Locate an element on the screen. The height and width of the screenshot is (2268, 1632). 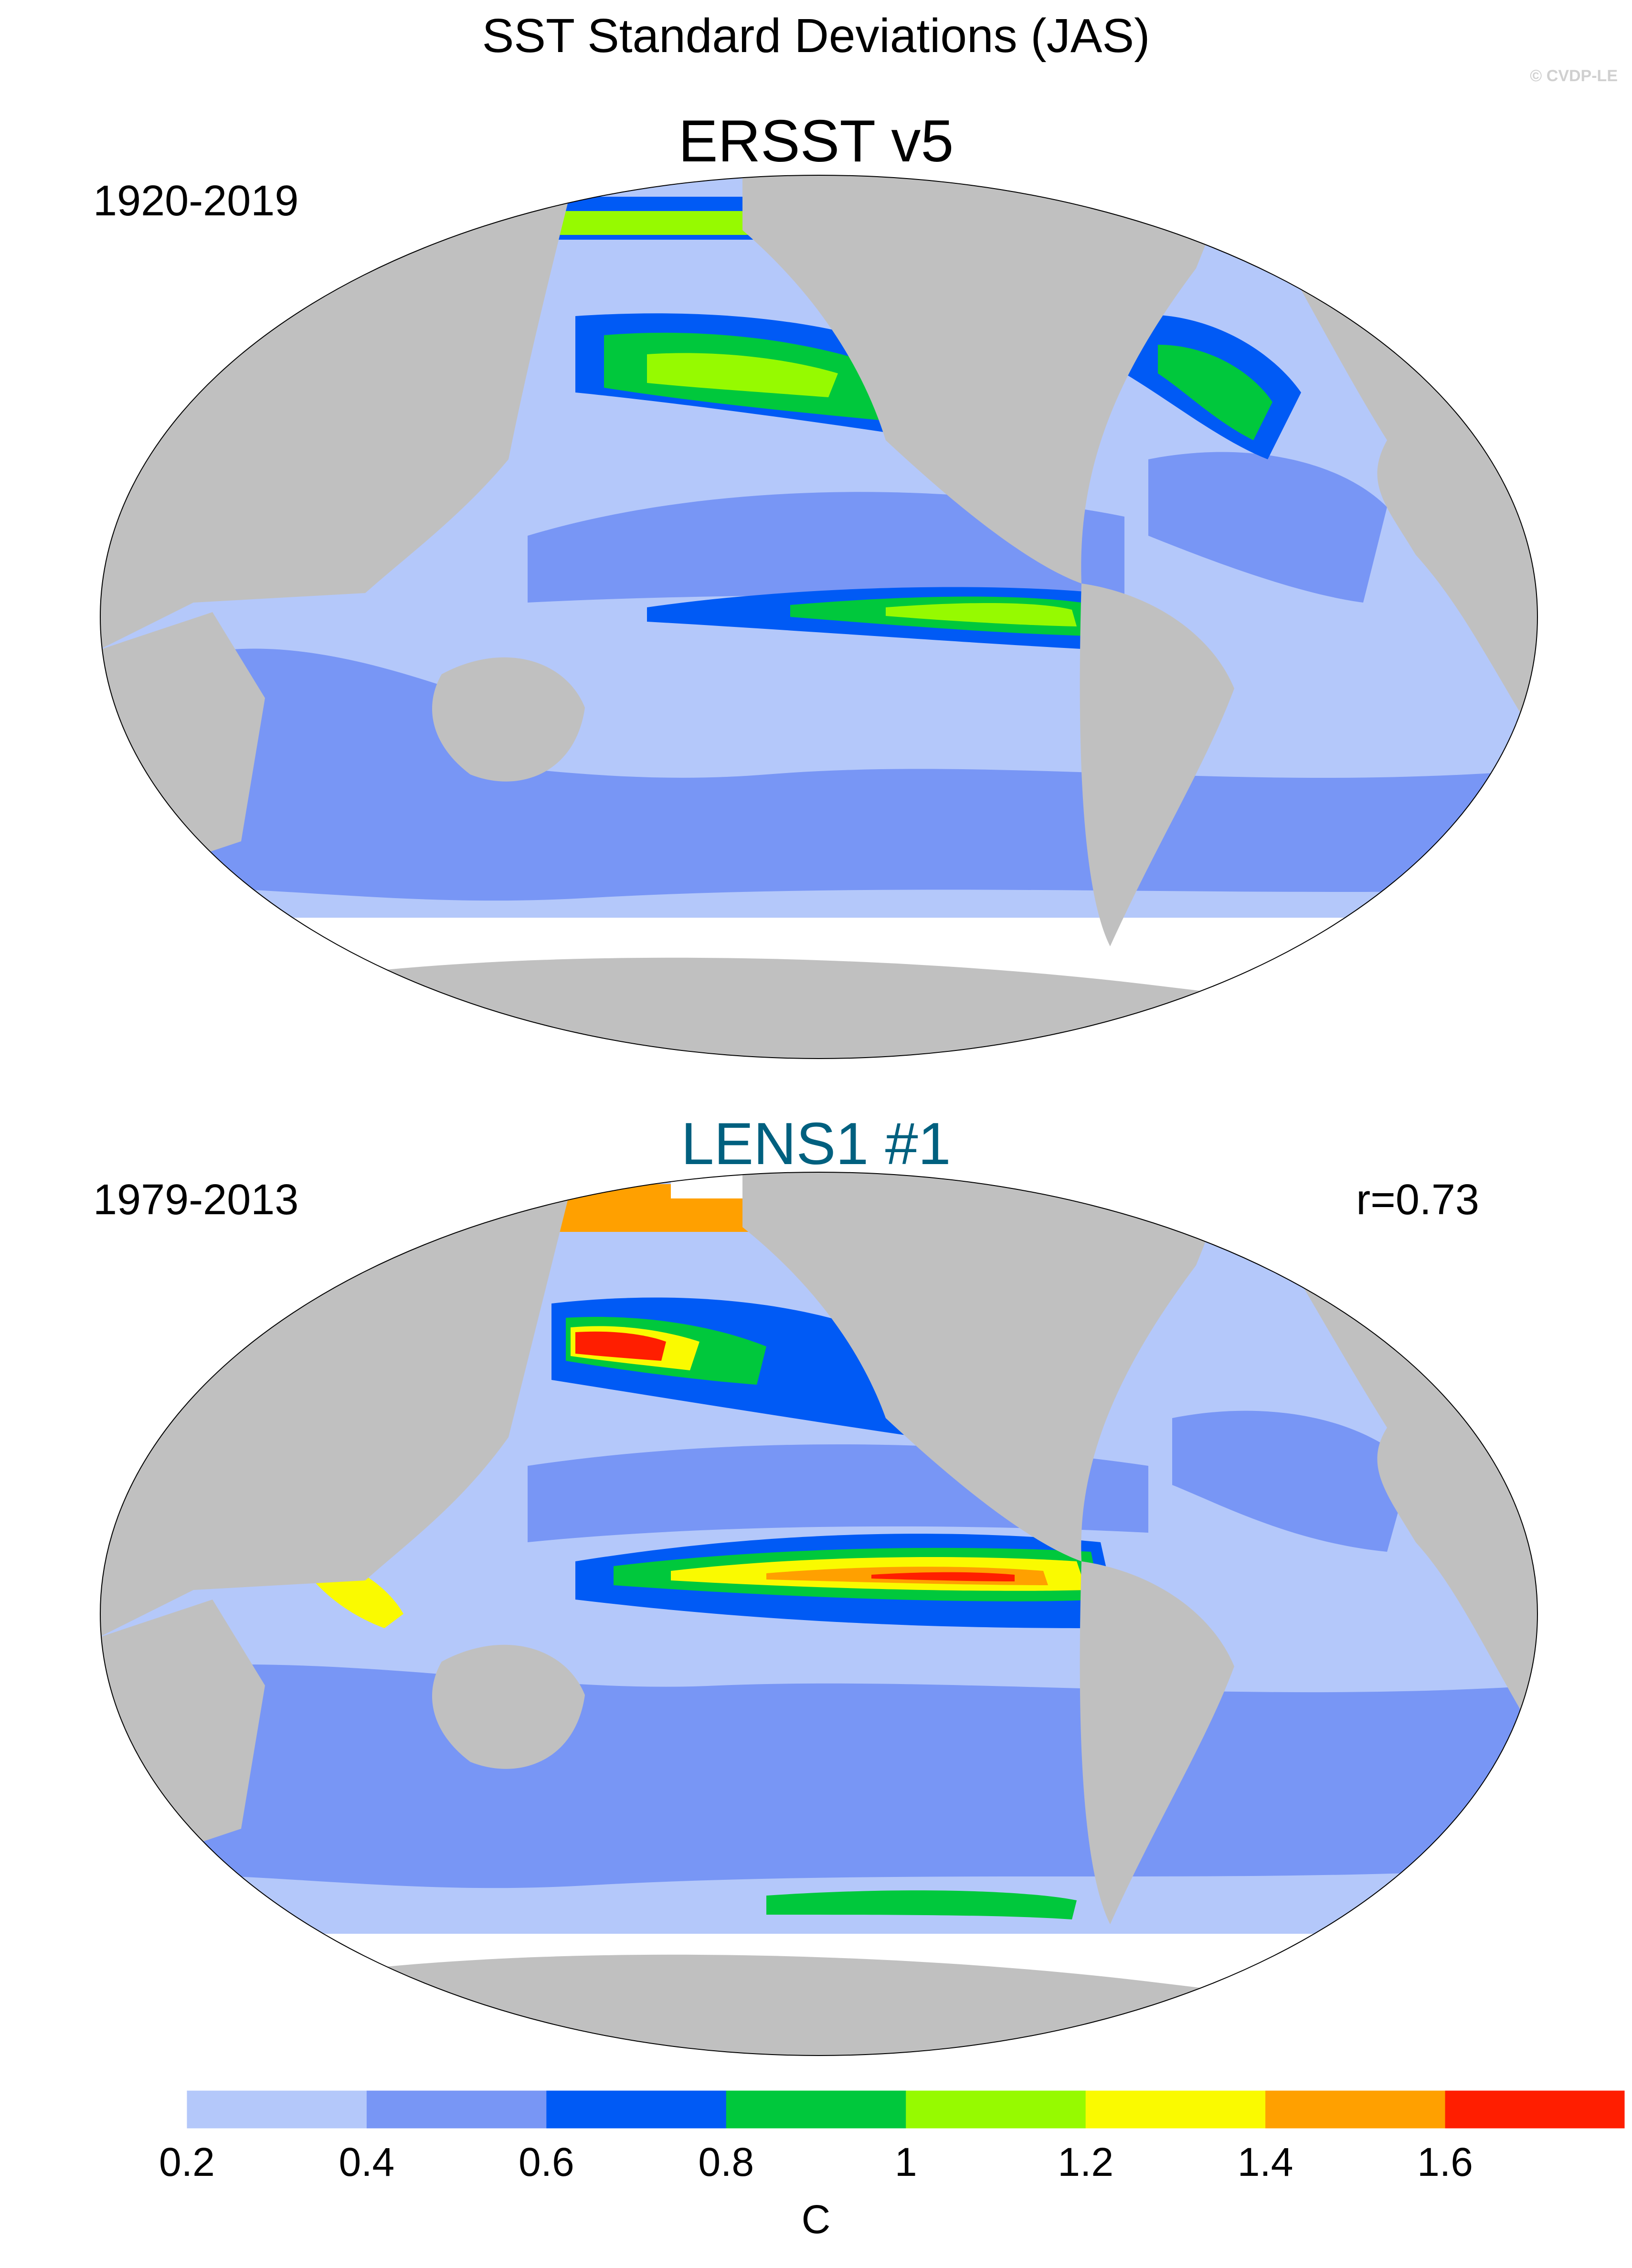
panel-title-lens: LENS1 #1 is located at coordinates (816, 1144).